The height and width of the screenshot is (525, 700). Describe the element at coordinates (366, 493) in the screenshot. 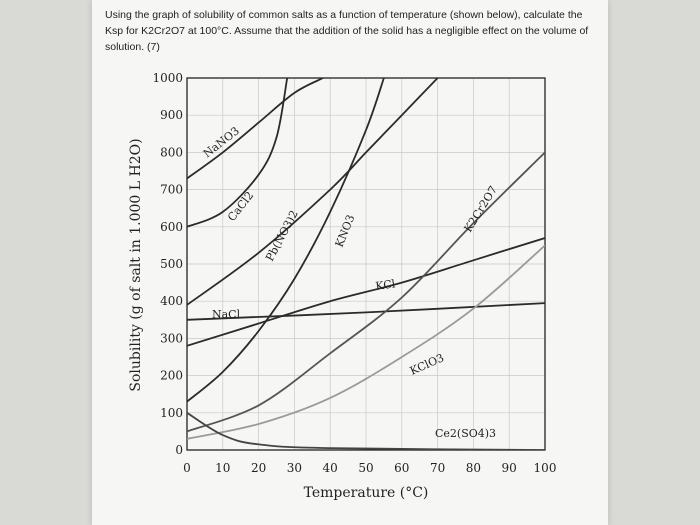

I see `x-axis-label: Temperature (°C)` at that location.